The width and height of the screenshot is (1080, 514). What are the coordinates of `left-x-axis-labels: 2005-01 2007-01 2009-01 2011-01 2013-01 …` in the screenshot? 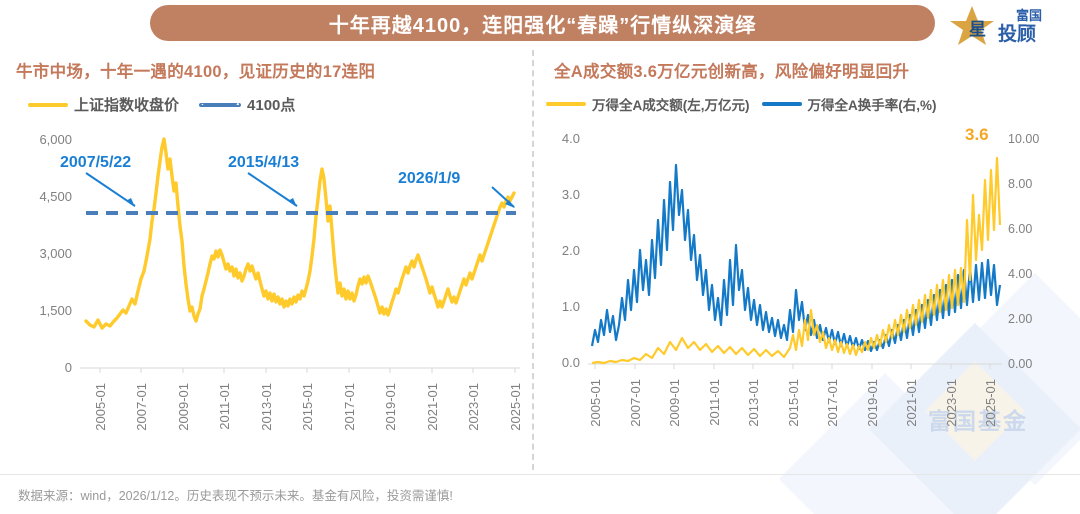 It's located at (308, 407).